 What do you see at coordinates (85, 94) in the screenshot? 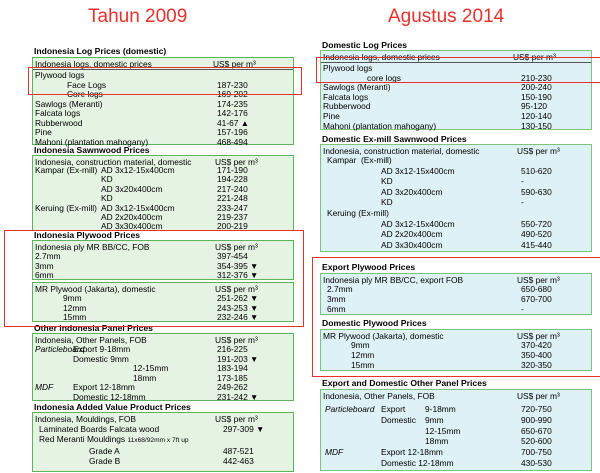
I see `label-cell: Core logs` at bounding box center [85, 94].